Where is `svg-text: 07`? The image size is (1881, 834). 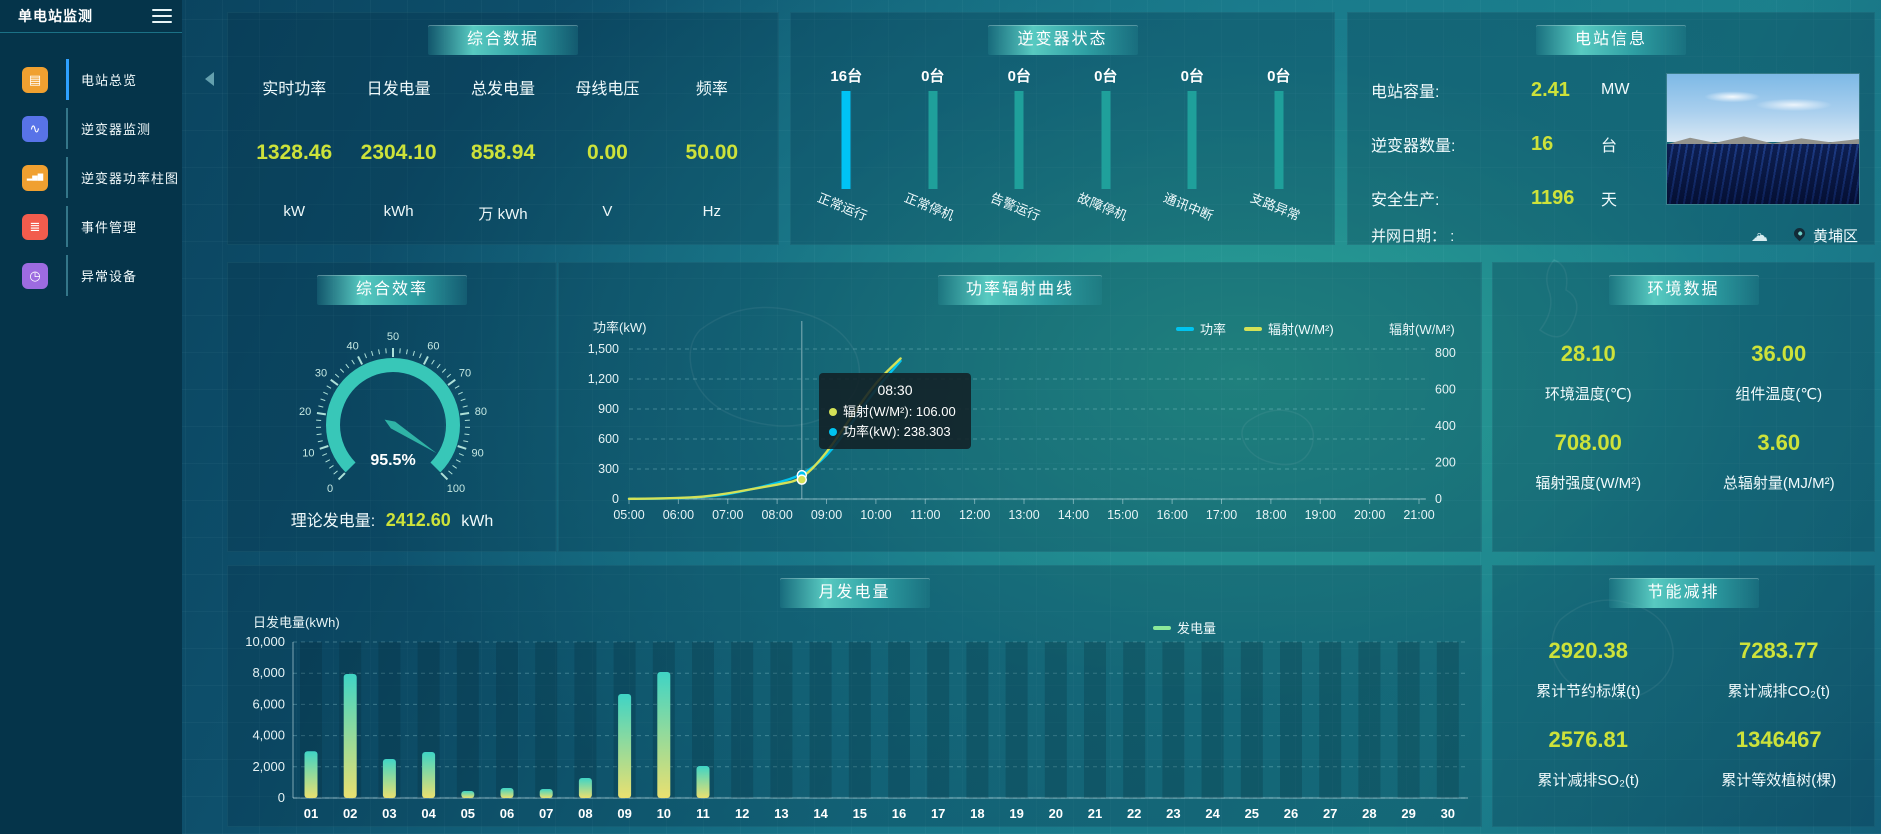 svg-text: 07 is located at coordinates (546, 813).